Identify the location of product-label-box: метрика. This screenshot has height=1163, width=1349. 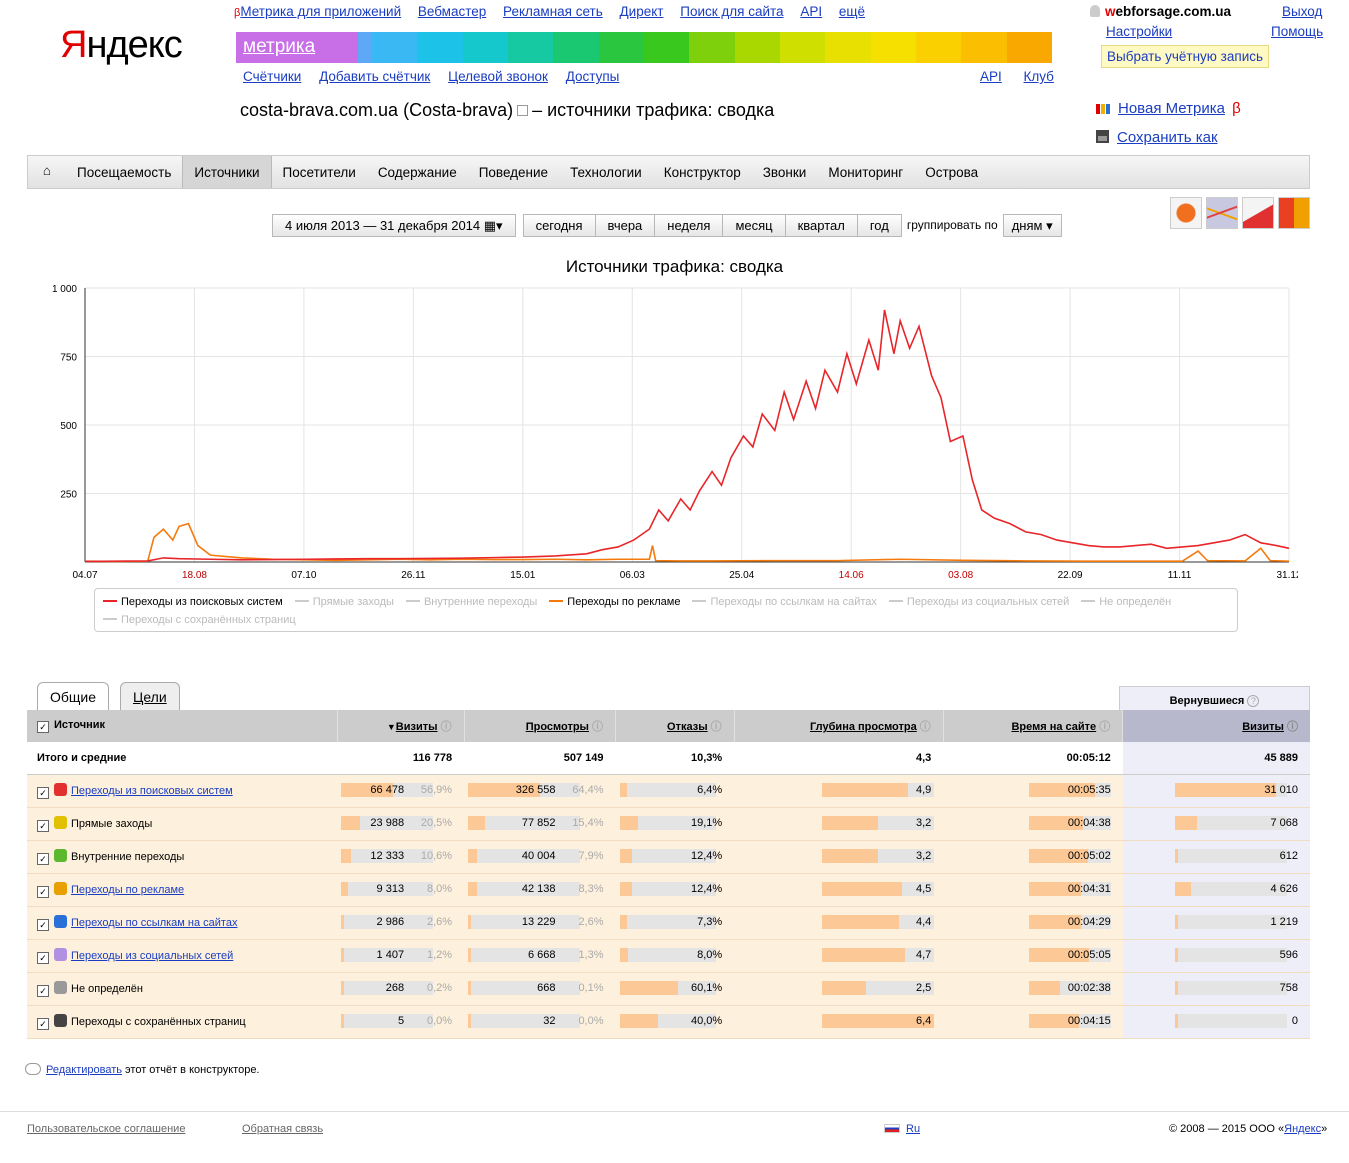
(297, 47).